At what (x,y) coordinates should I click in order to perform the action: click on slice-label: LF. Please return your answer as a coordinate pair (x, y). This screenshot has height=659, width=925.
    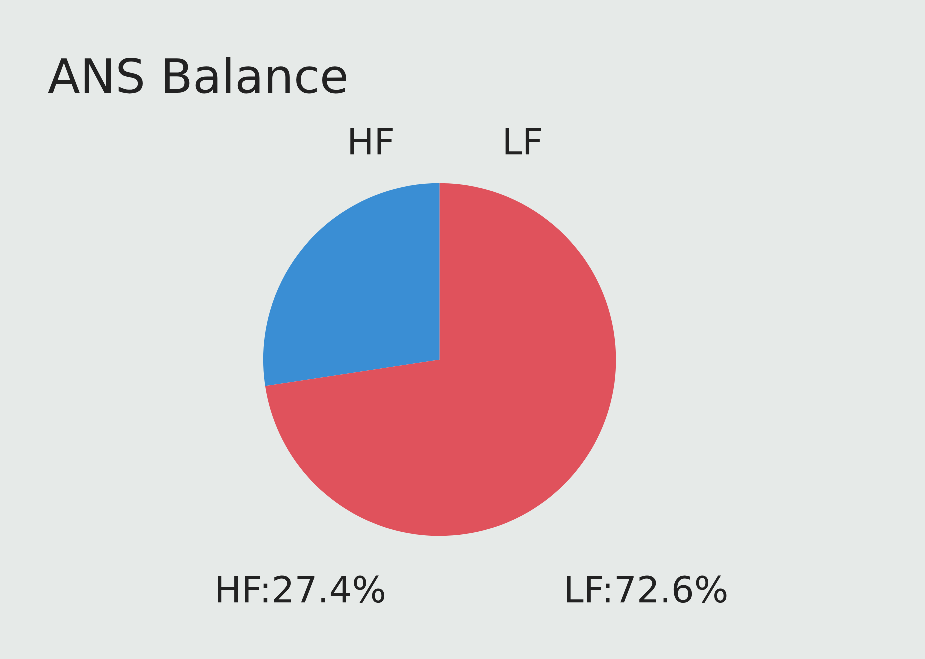
    Looking at the image, I should click on (524, 141).